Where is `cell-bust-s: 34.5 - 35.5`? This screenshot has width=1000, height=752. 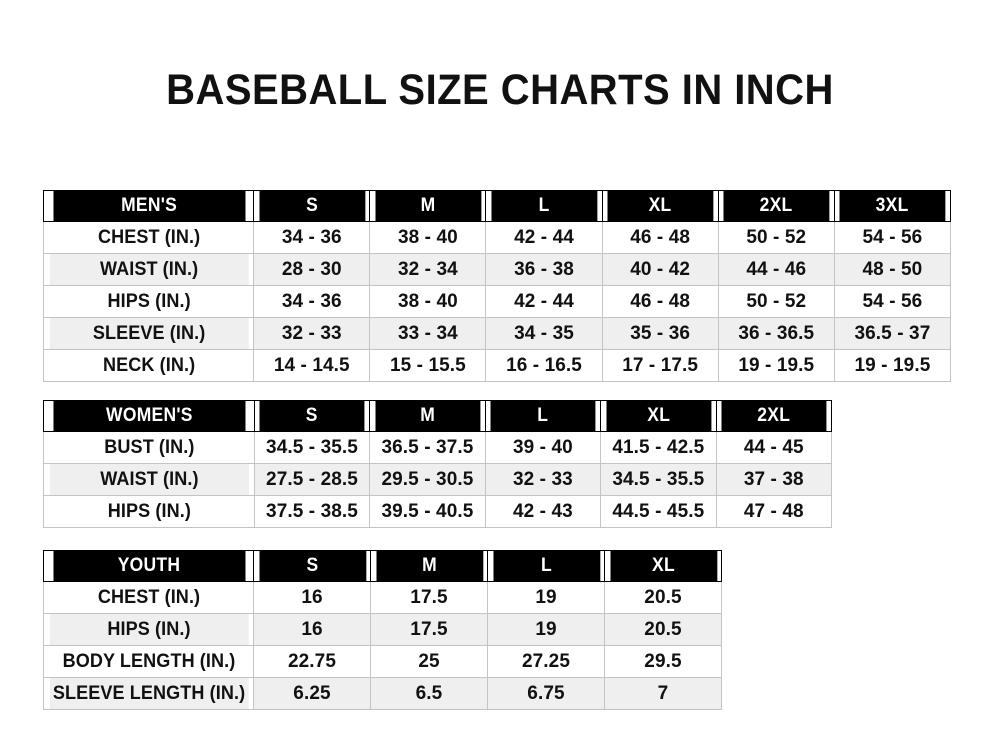
cell-bust-s: 34.5 - 35.5 is located at coordinates (312, 447).